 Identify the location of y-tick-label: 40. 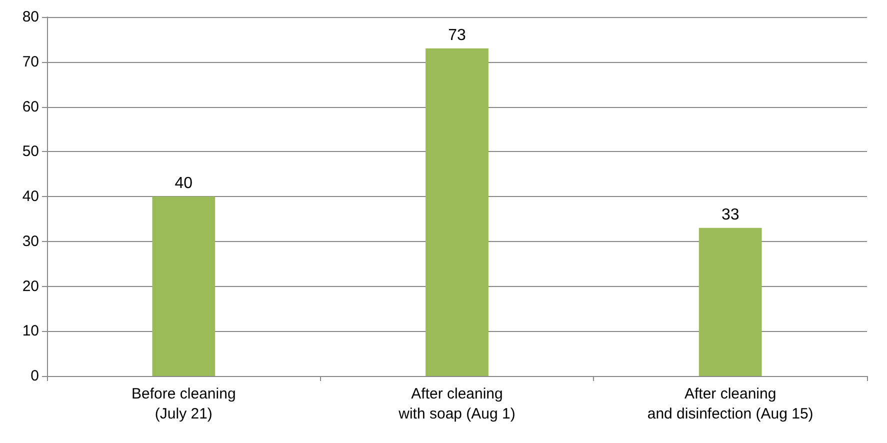
(30, 196).